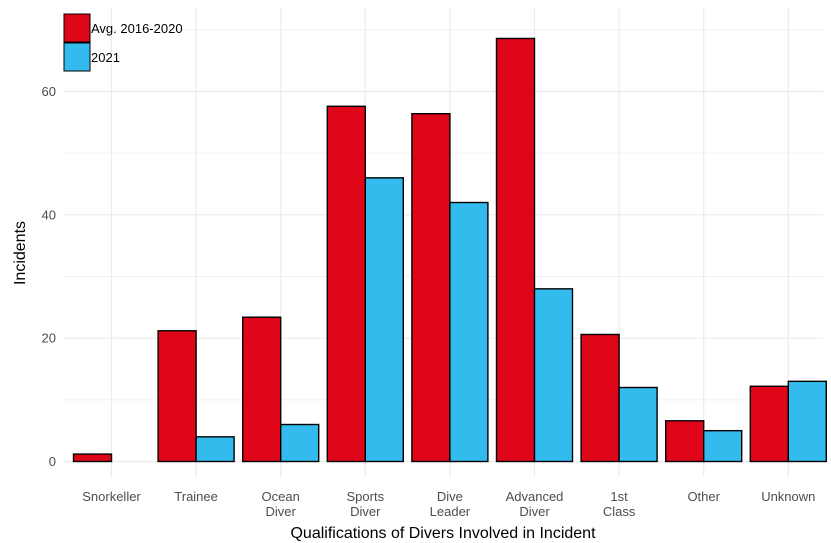 The width and height of the screenshot is (831, 543). I want to click on bar-2021-advanced-diver, so click(553, 375).